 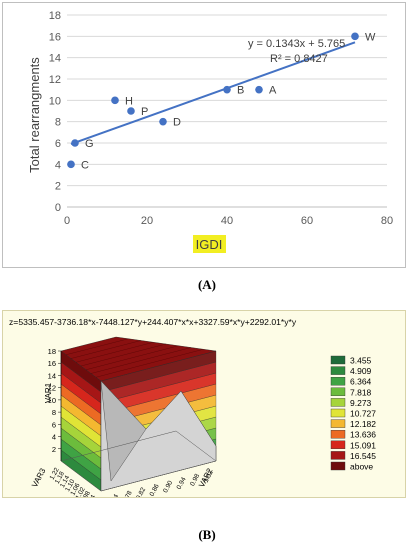 What do you see at coordinates (182, 483) in the screenshot?
I see `var2-tick-label: 0.94` at bounding box center [182, 483].